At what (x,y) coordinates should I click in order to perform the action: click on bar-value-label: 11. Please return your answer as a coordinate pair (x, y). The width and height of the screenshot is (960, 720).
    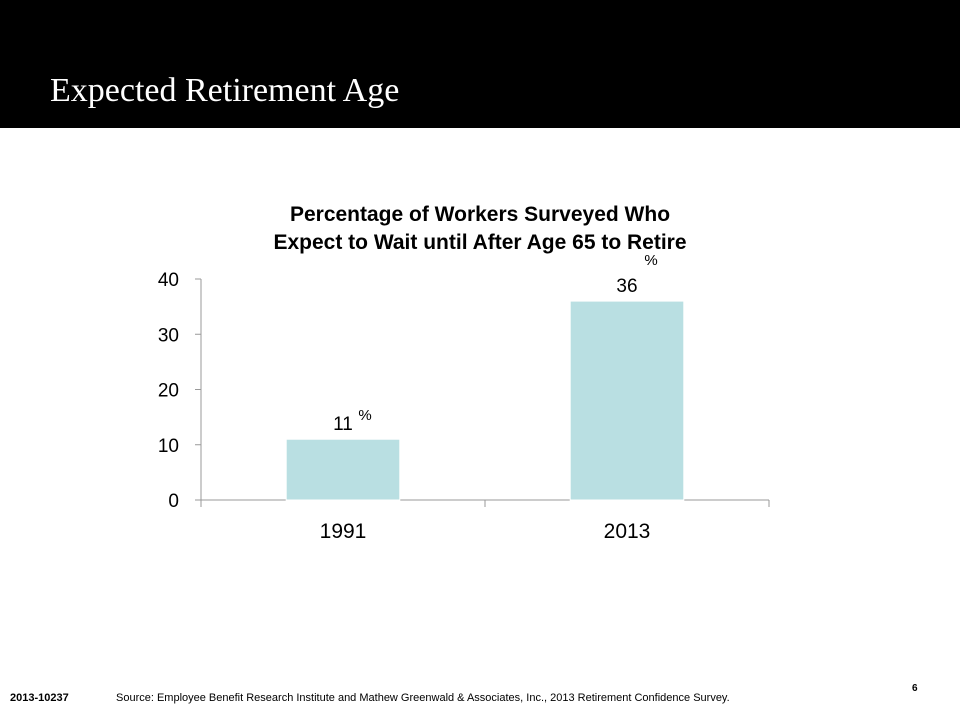
    Looking at the image, I should click on (343, 424).